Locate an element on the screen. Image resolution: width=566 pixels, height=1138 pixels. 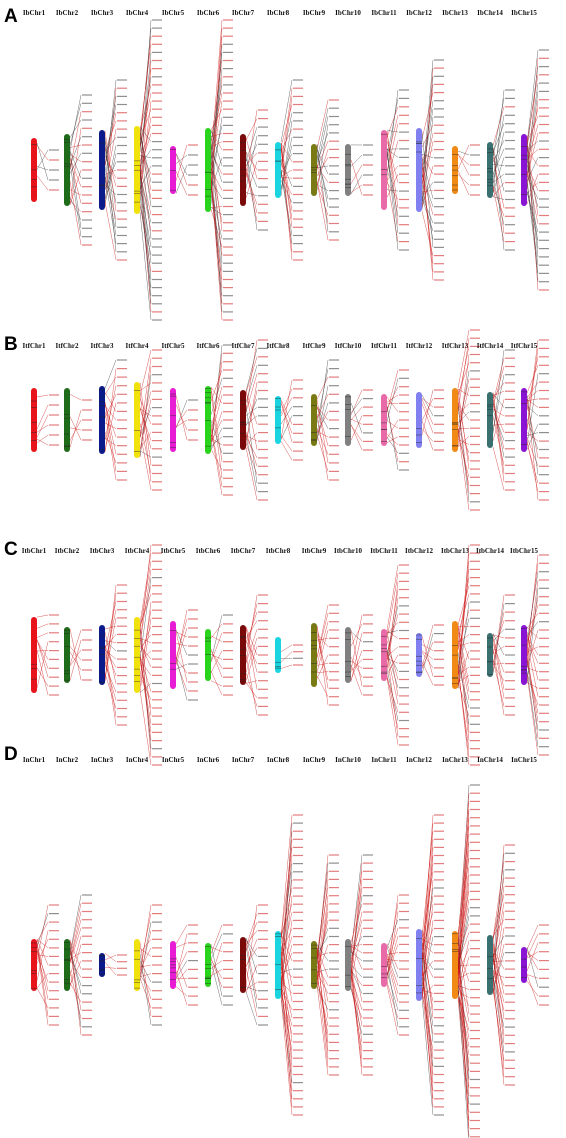
chromosome-itfchr7: ItfChr7 is located at coordinates (250, 420).